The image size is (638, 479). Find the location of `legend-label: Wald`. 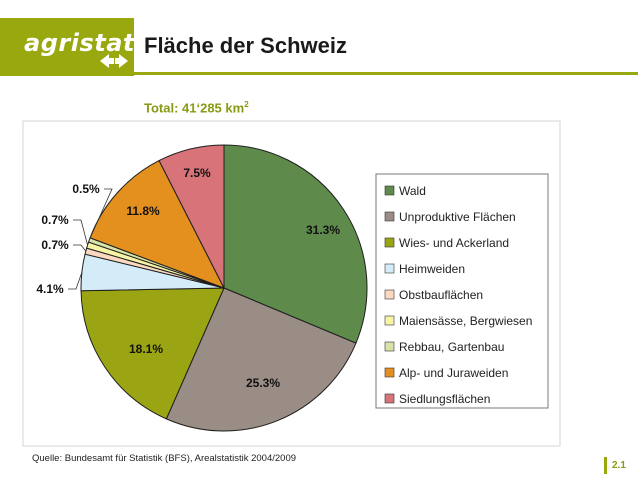

legend-label: Wald is located at coordinates (412, 191).